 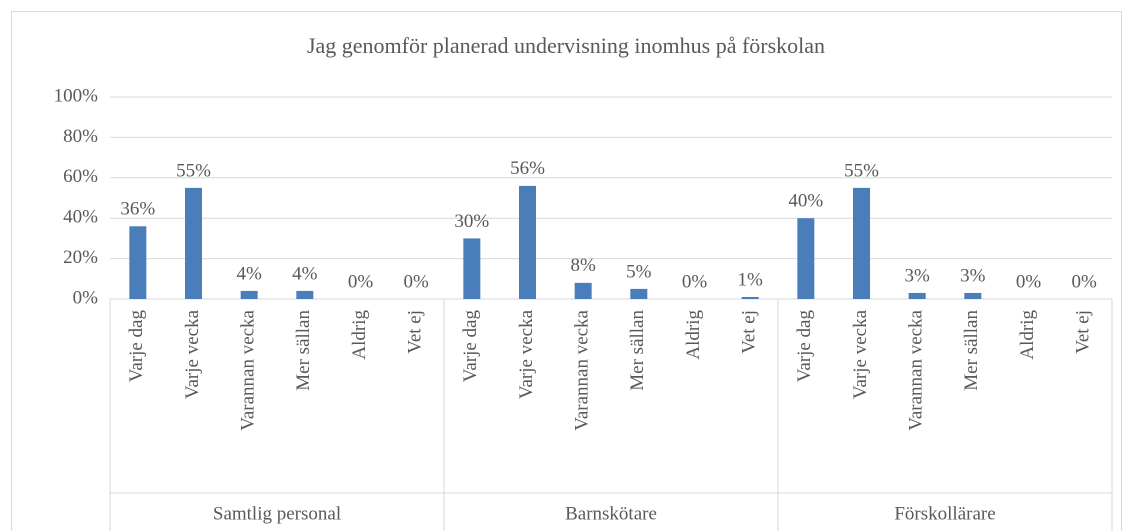 I want to click on y-tick-label: 40%, so click(x=80, y=217).